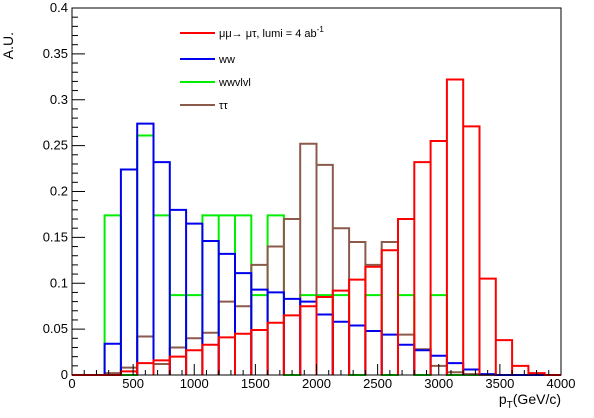 This screenshot has height=418, width=594. What do you see at coordinates (223, 106) in the screenshot?
I see `legend-label: ττ` at bounding box center [223, 106].